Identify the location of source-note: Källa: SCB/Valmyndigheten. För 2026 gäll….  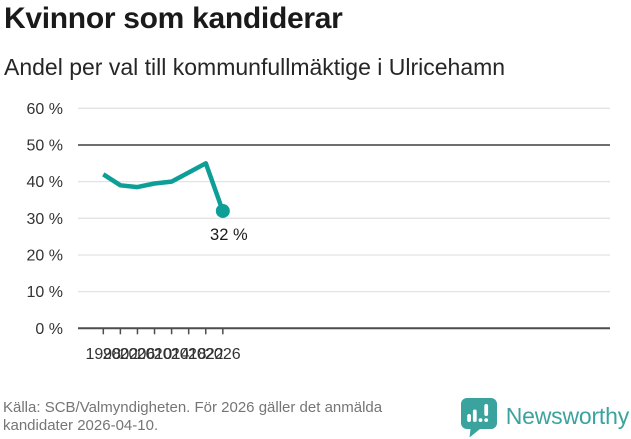
(193, 416).